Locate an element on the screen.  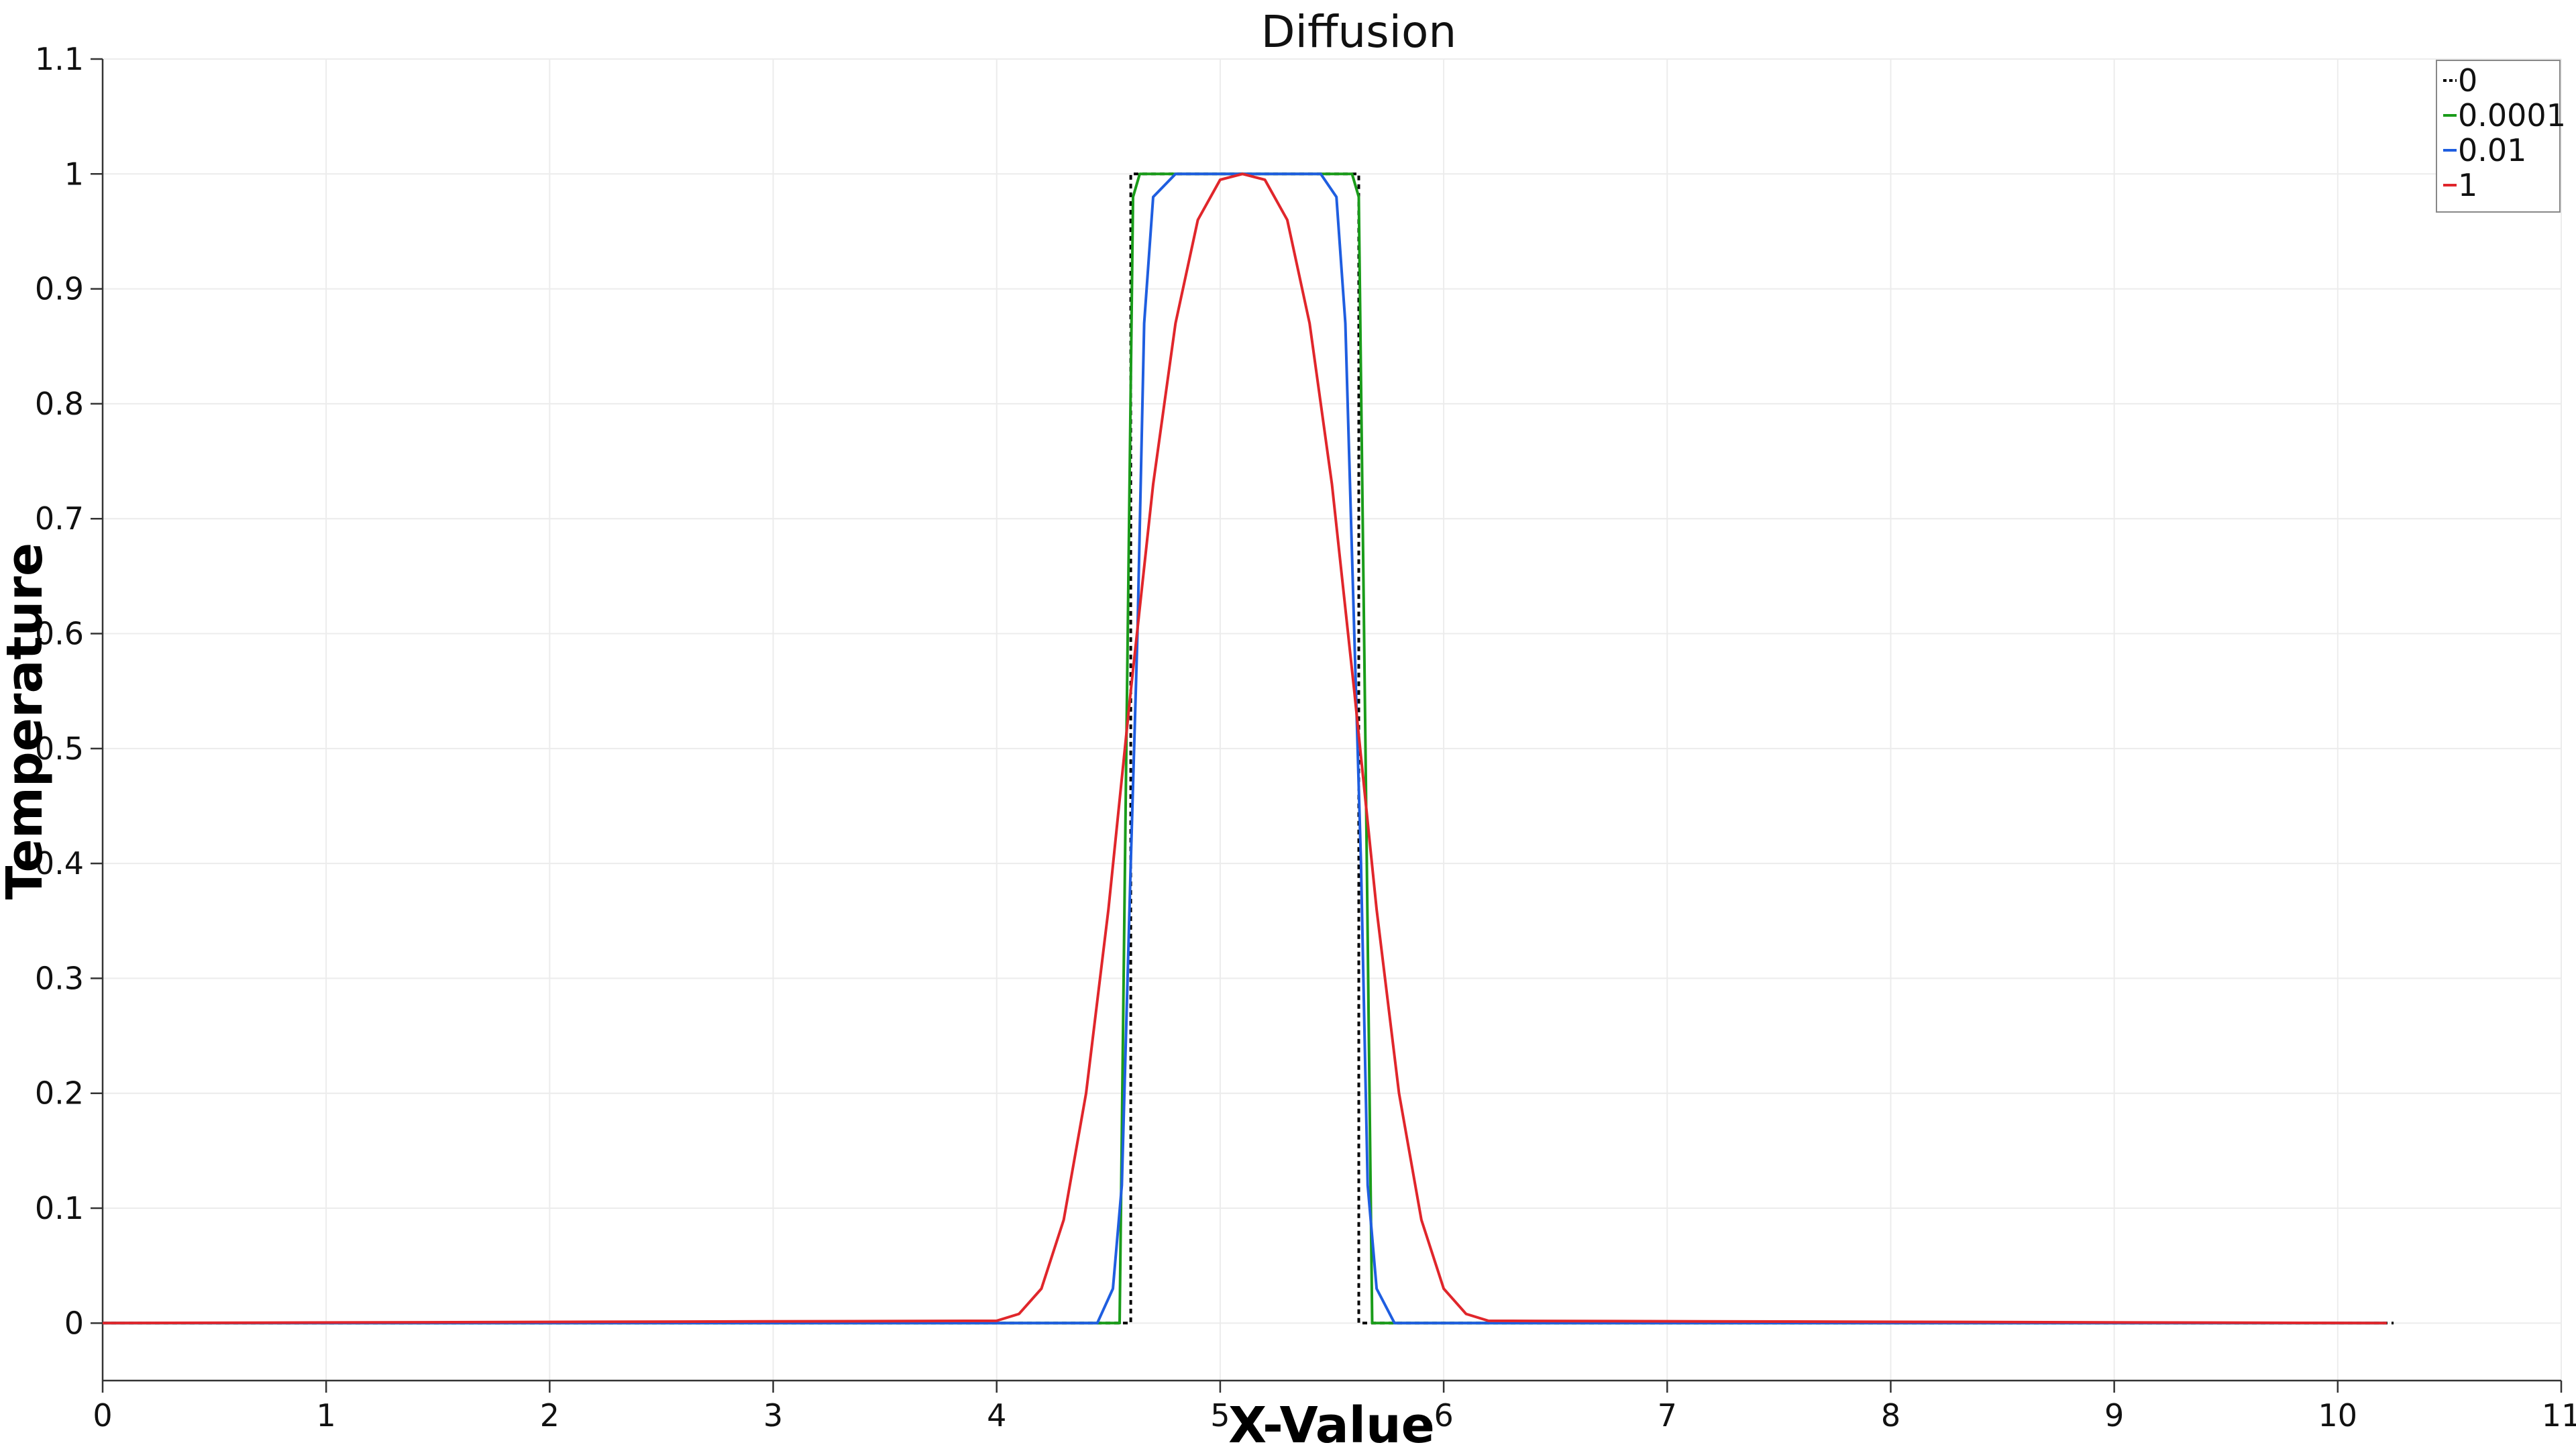
y-tick-label: 0.3 is located at coordinates (59, 978).